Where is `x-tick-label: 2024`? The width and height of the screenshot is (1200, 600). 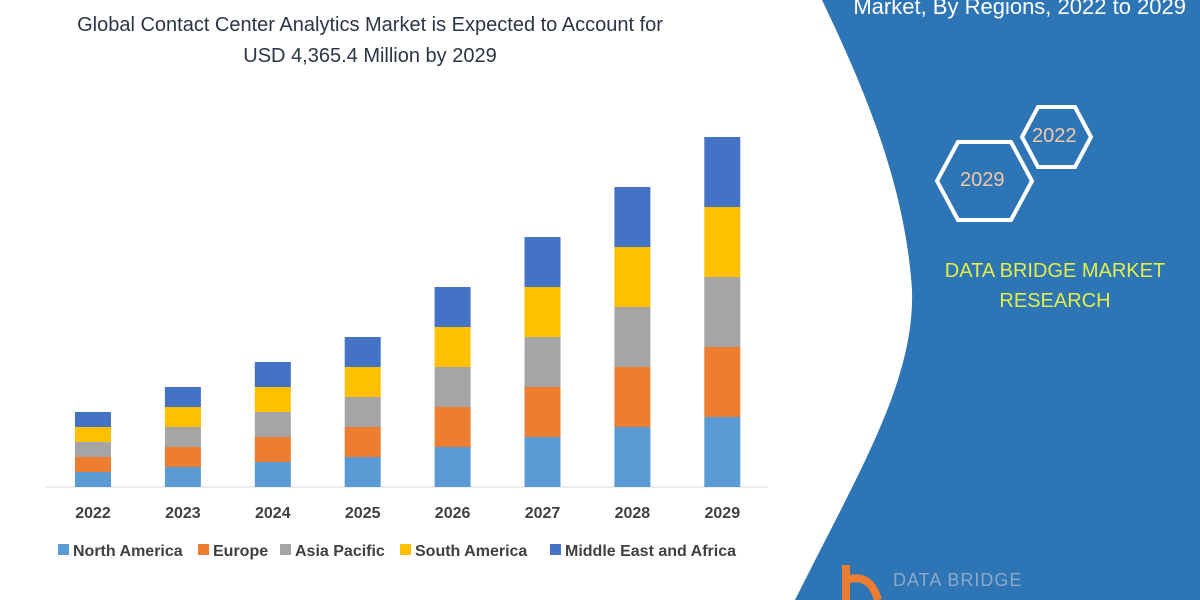 x-tick-label: 2024 is located at coordinates (273, 513).